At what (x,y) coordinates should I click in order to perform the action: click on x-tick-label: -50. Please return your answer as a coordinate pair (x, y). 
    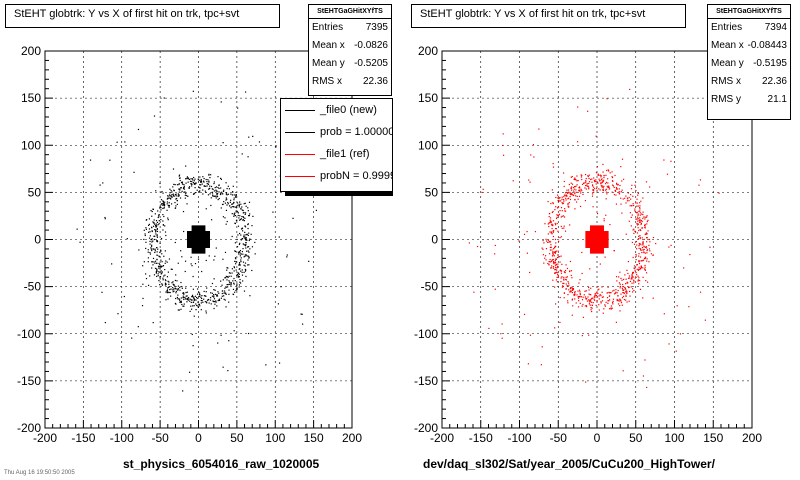
    Looking at the image, I should click on (559, 438).